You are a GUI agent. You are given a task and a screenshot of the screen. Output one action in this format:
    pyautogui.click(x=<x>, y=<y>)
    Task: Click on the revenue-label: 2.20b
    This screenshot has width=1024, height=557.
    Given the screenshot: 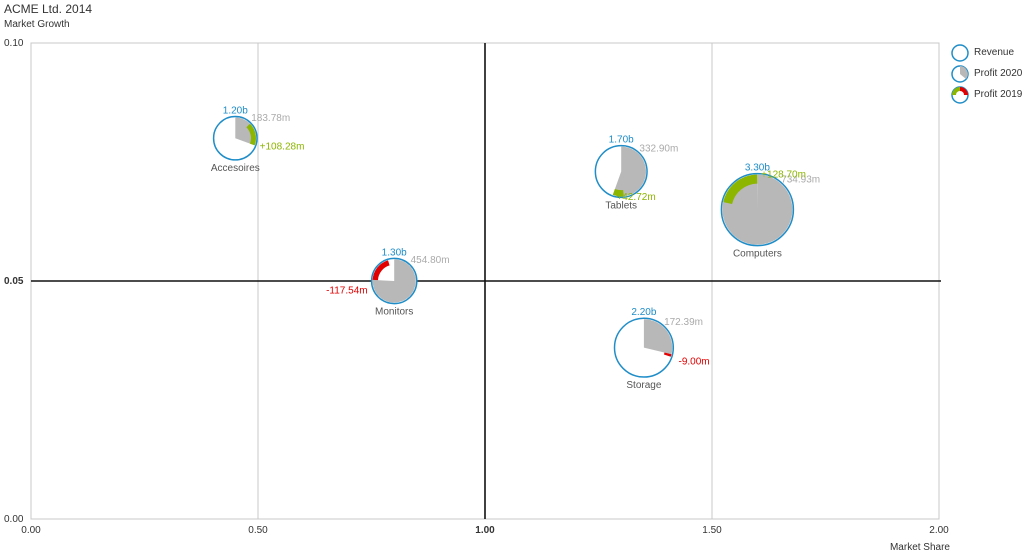 What is the action you would take?
    pyautogui.click(x=643, y=312)
    